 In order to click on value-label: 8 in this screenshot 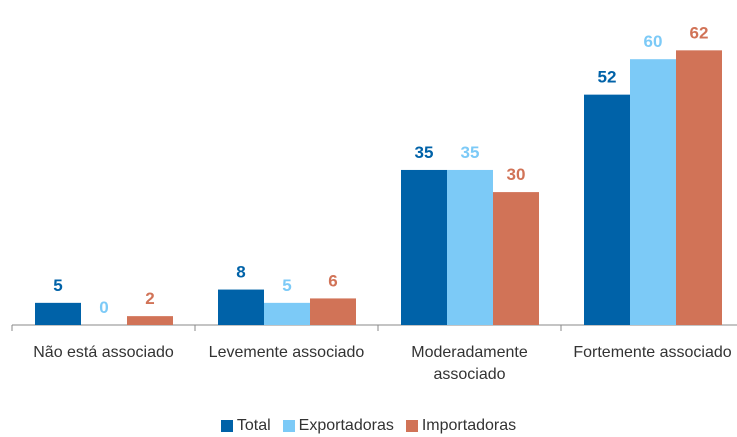, I will do `click(240, 272)`.